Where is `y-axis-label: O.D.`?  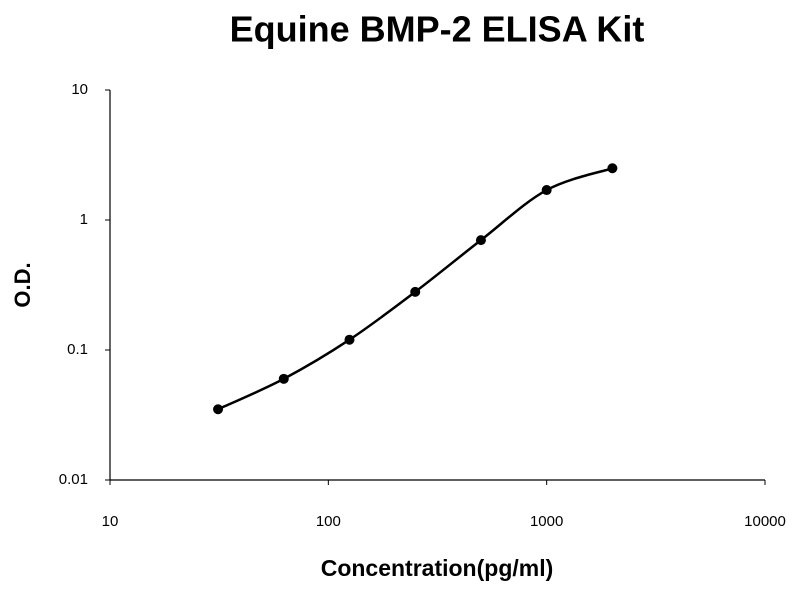 y-axis-label: O.D. is located at coordinates (22, 284).